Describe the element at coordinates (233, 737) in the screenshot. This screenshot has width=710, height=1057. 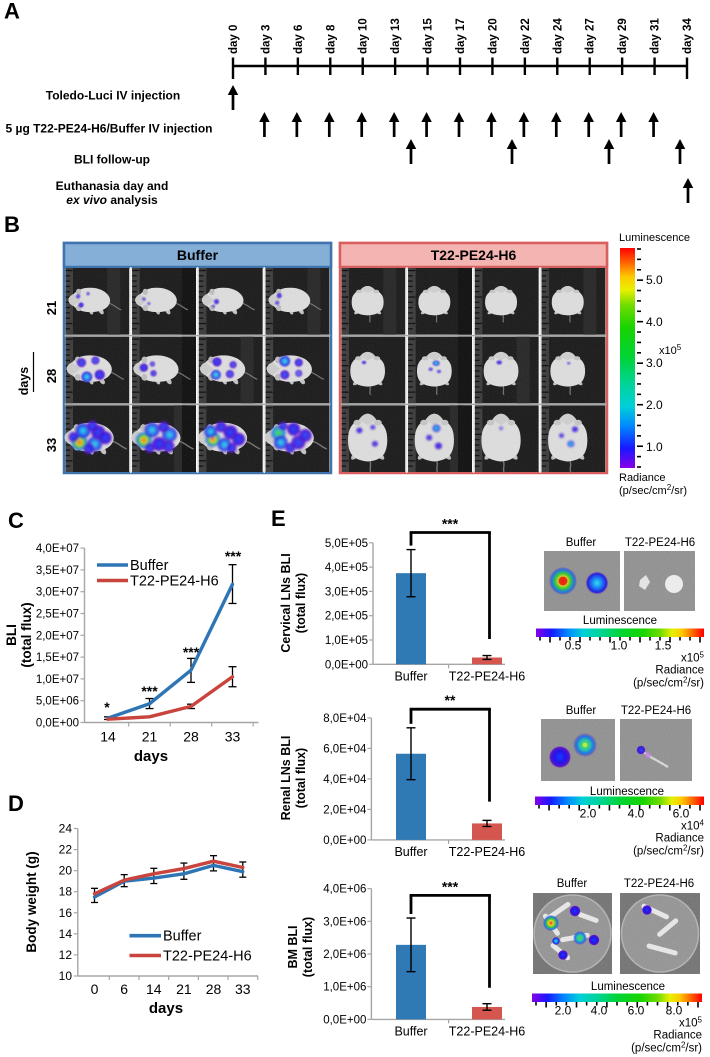
I see `svg-text: 33` at that location.